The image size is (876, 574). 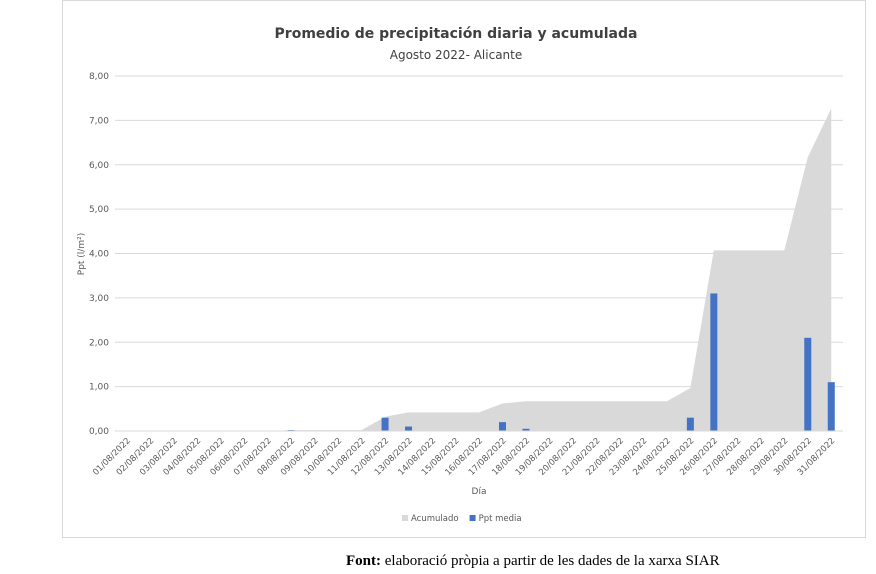 What do you see at coordinates (99, 121) in the screenshot?
I see `y-tick-label: 7,00` at bounding box center [99, 121].